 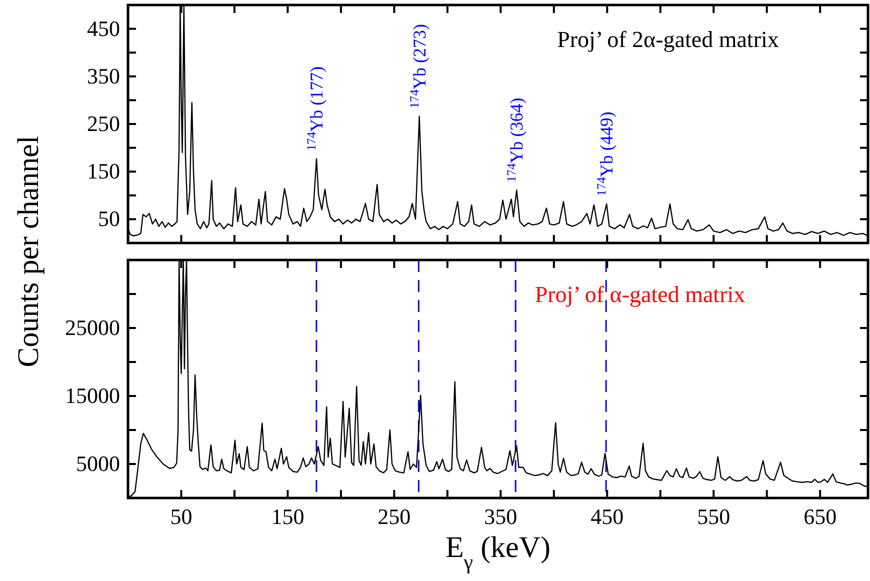 What do you see at coordinates (103, 171) in the screenshot?
I see `y-tick-label: 150` at bounding box center [103, 171].